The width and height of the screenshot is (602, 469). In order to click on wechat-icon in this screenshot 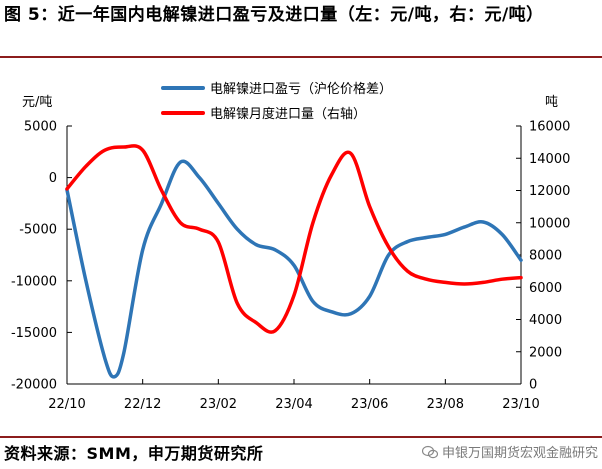, I will do `click(429, 451)`.